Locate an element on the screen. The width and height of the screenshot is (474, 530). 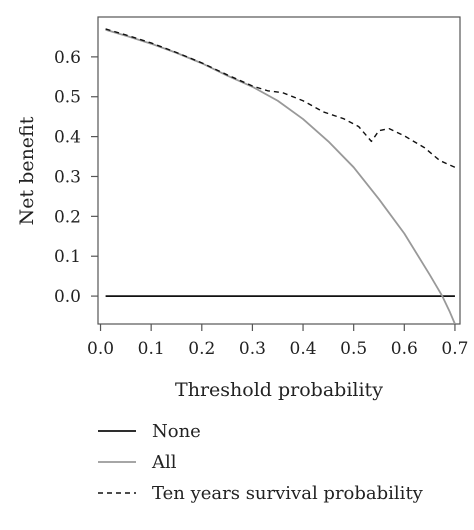
y-axis-title: Net benefit is located at coordinates (27, 170).